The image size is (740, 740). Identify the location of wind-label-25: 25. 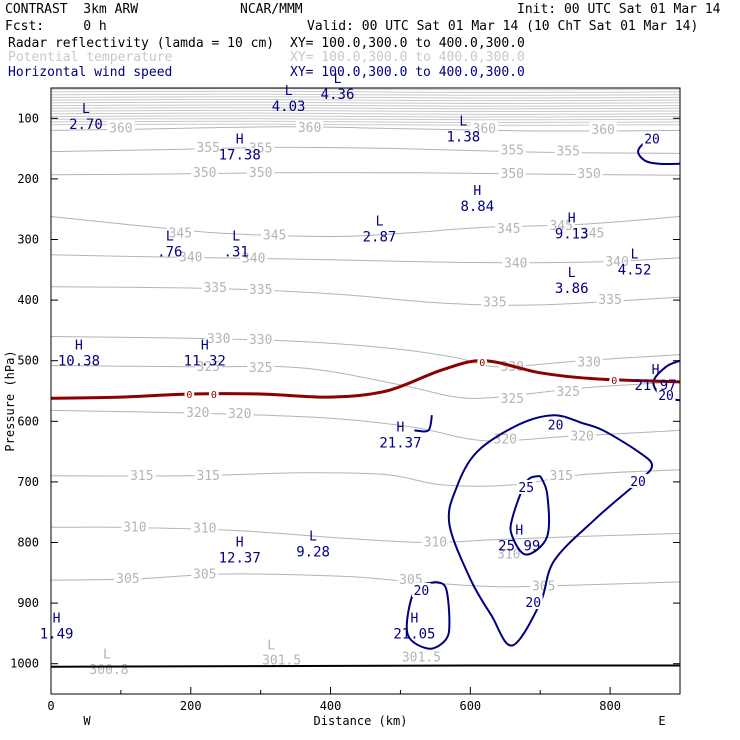
(526, 488).